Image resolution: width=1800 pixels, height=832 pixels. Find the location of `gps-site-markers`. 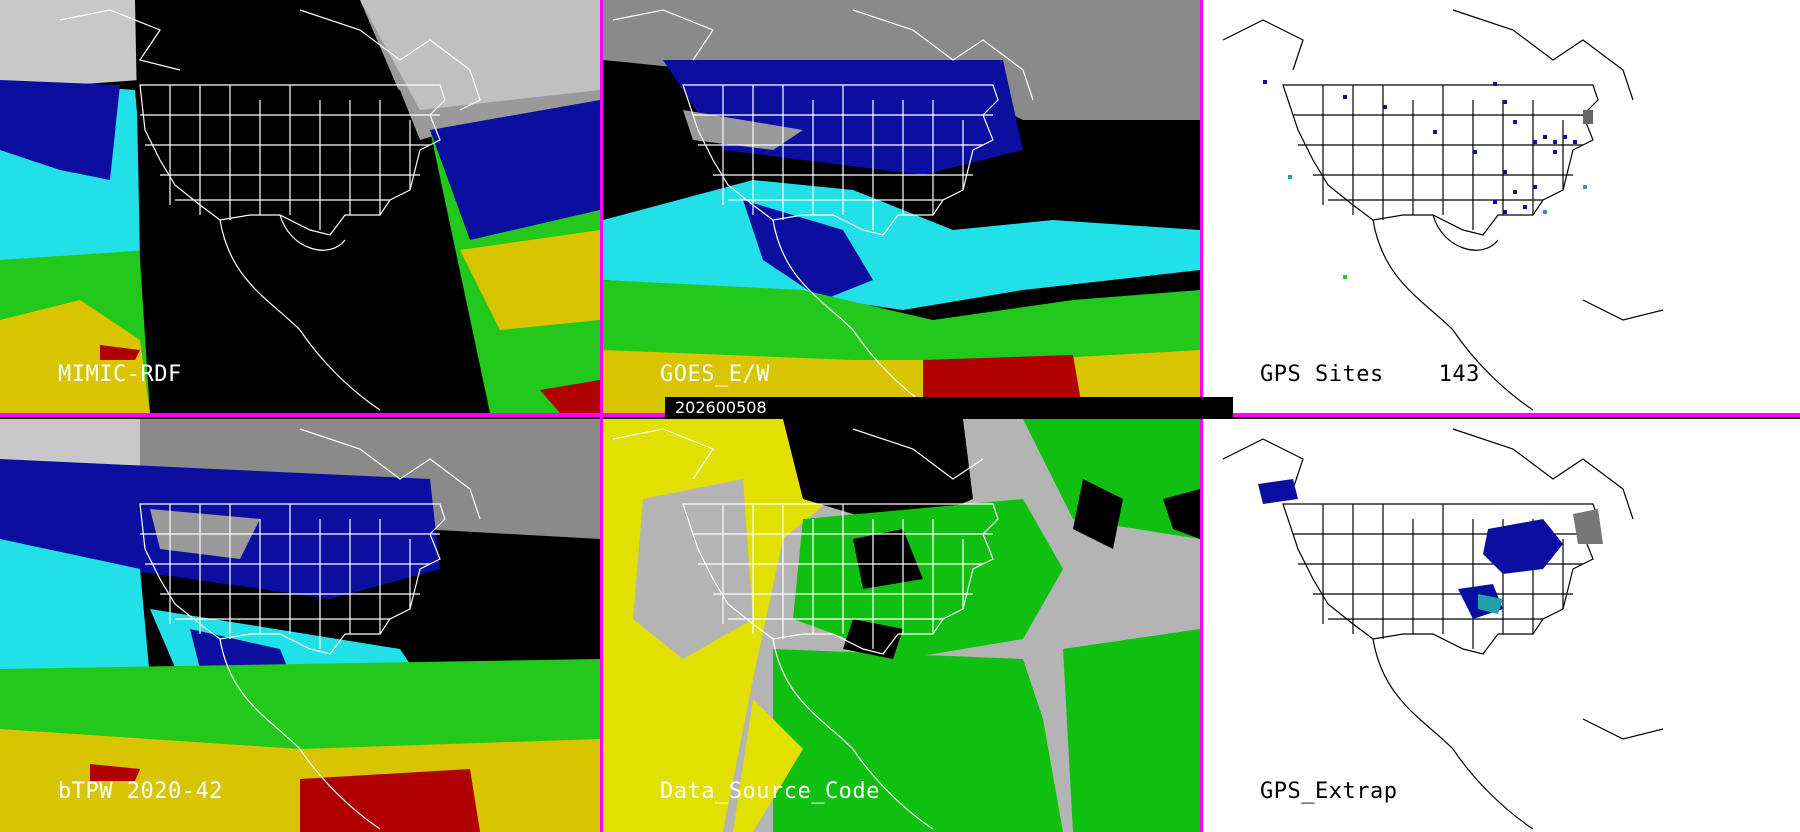

gps-site-markers is located at coordinates (1420, 147).